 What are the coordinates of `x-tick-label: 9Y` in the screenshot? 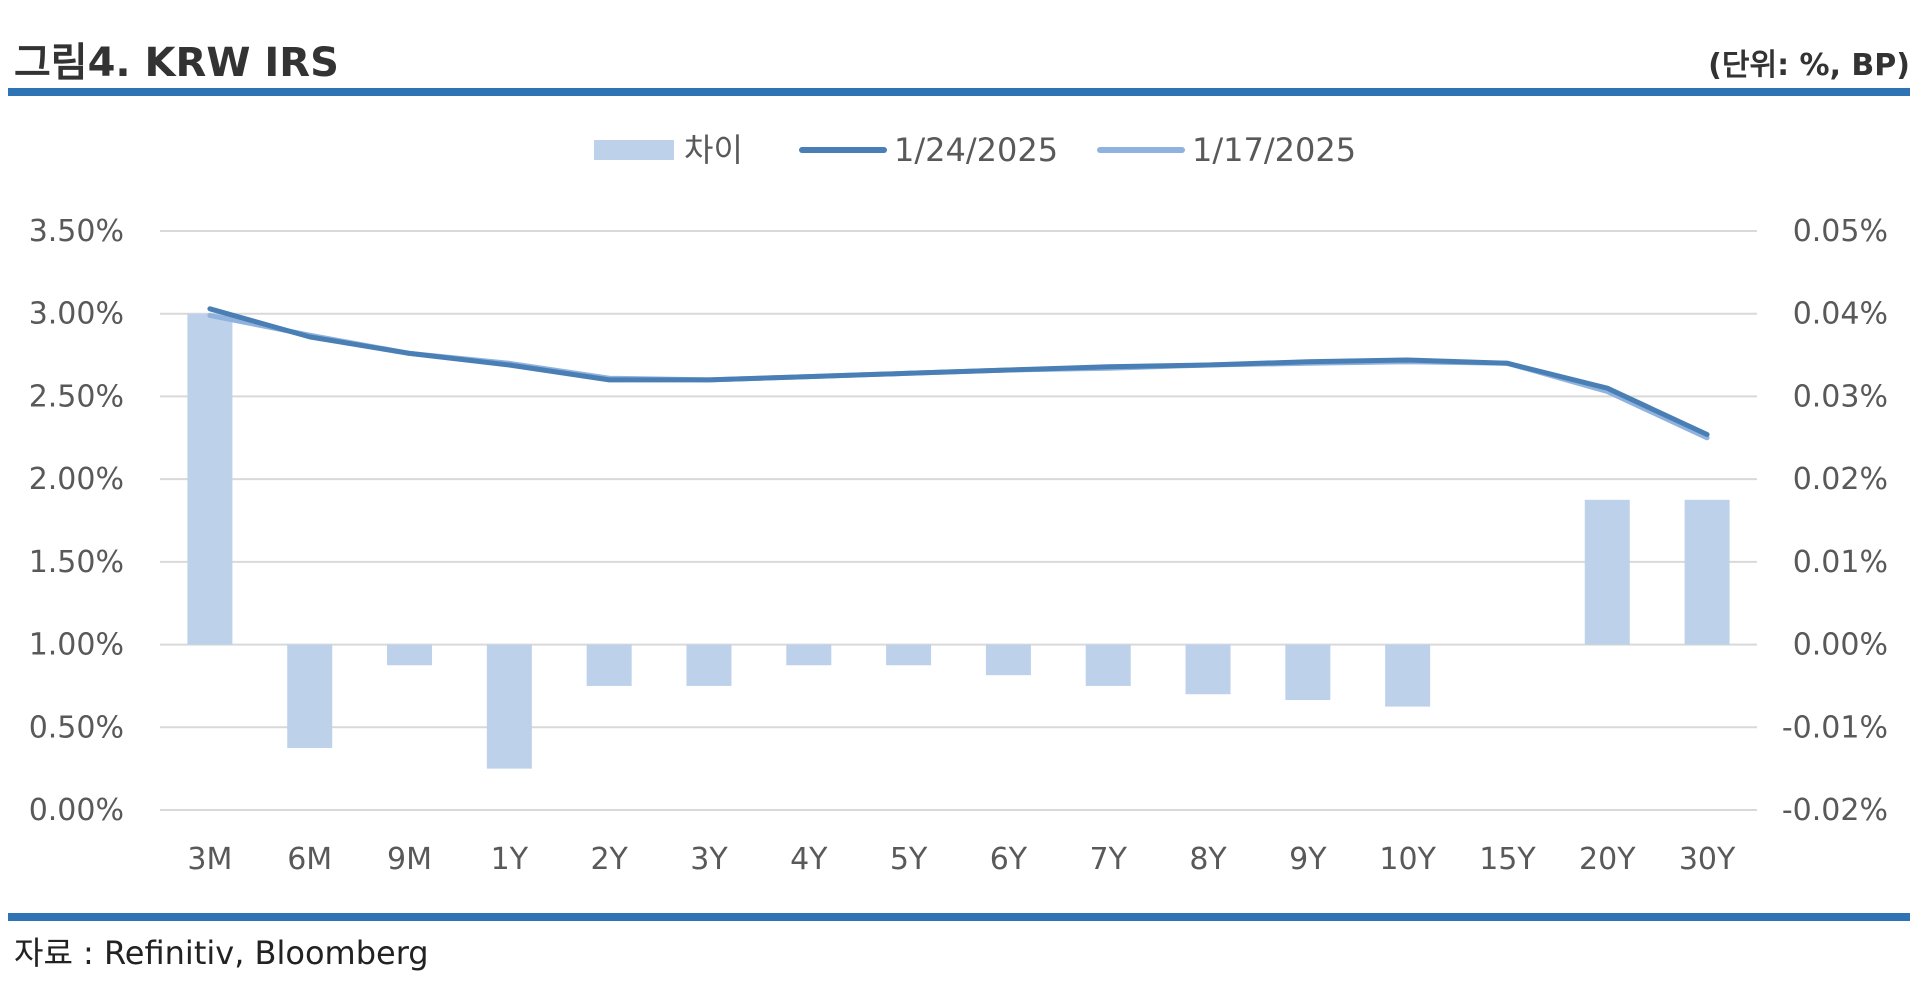 It's located at (1308, 859).